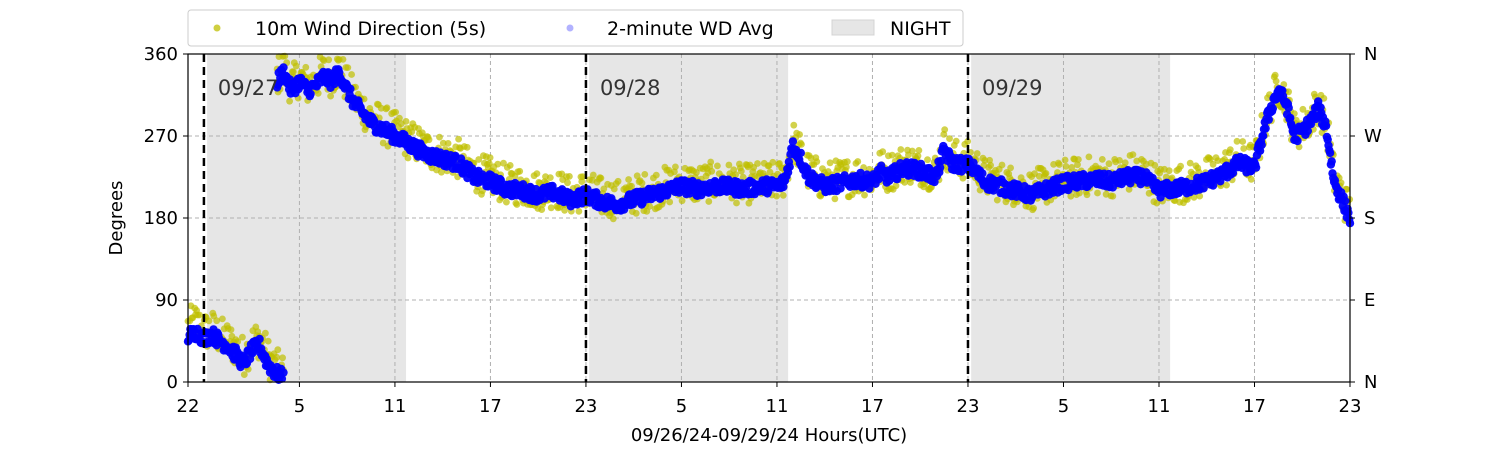 Image resolution: width=1500 pixels, height=450 pixels. I want to click on x-tick-label: 23, so click(1350, 406).